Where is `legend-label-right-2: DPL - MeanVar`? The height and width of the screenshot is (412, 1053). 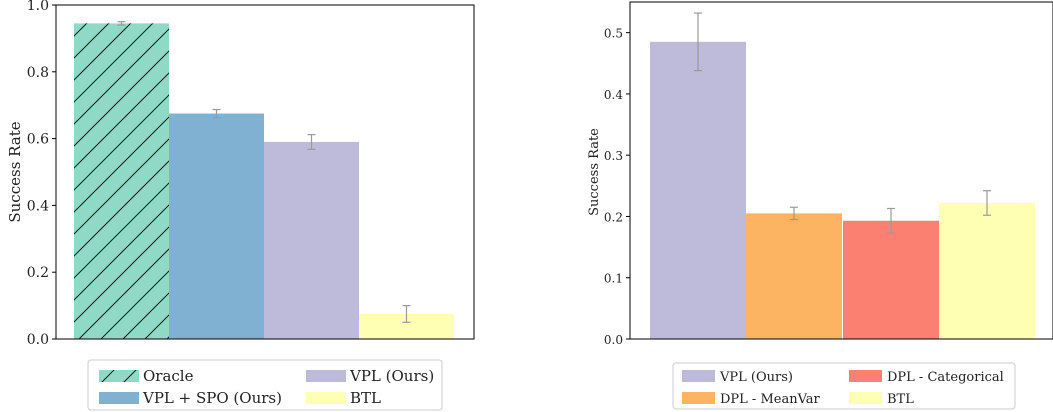 legend-label-right-2: DPL - MeanVar is located at coordinates (770, 399).